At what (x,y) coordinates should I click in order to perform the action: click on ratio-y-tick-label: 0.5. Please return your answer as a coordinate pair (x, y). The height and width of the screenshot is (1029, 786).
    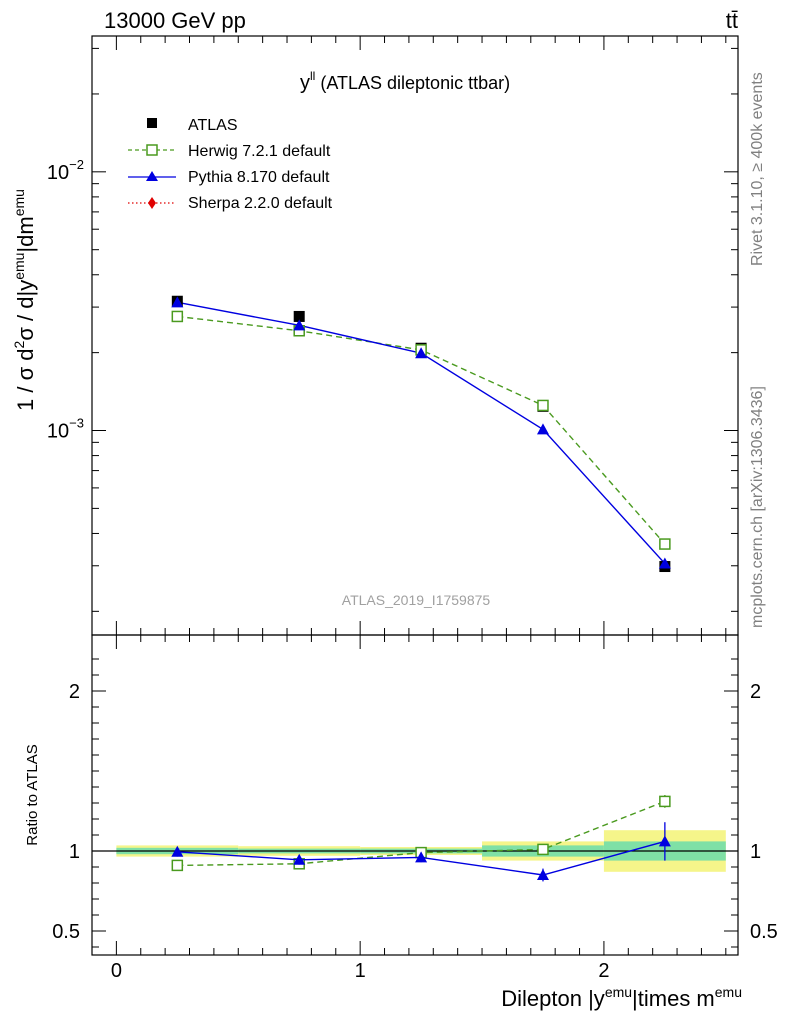
    Looking at the image, I should click on (66, 932).